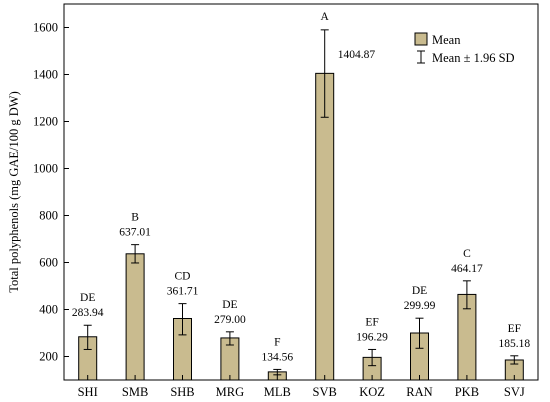  I want to click on bar-group-svj: 185.18 EF SVJ, so click(514, 361).